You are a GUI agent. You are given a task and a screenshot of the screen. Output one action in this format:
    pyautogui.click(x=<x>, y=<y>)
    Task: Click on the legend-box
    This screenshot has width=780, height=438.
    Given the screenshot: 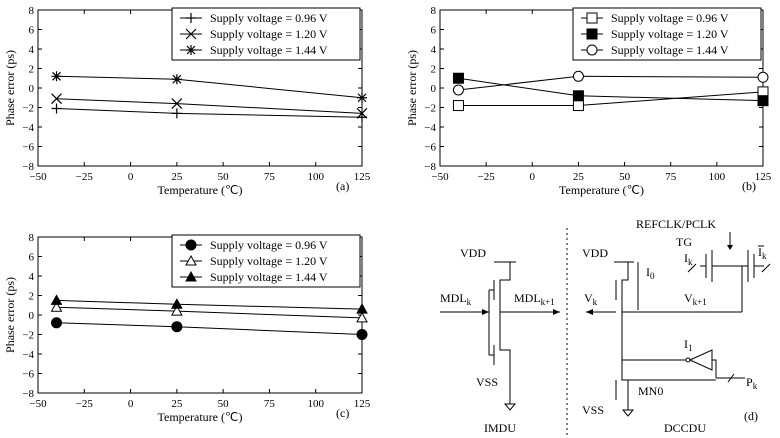 What is the action you would take?
    pyautogui.click(x=266, y=261)
    